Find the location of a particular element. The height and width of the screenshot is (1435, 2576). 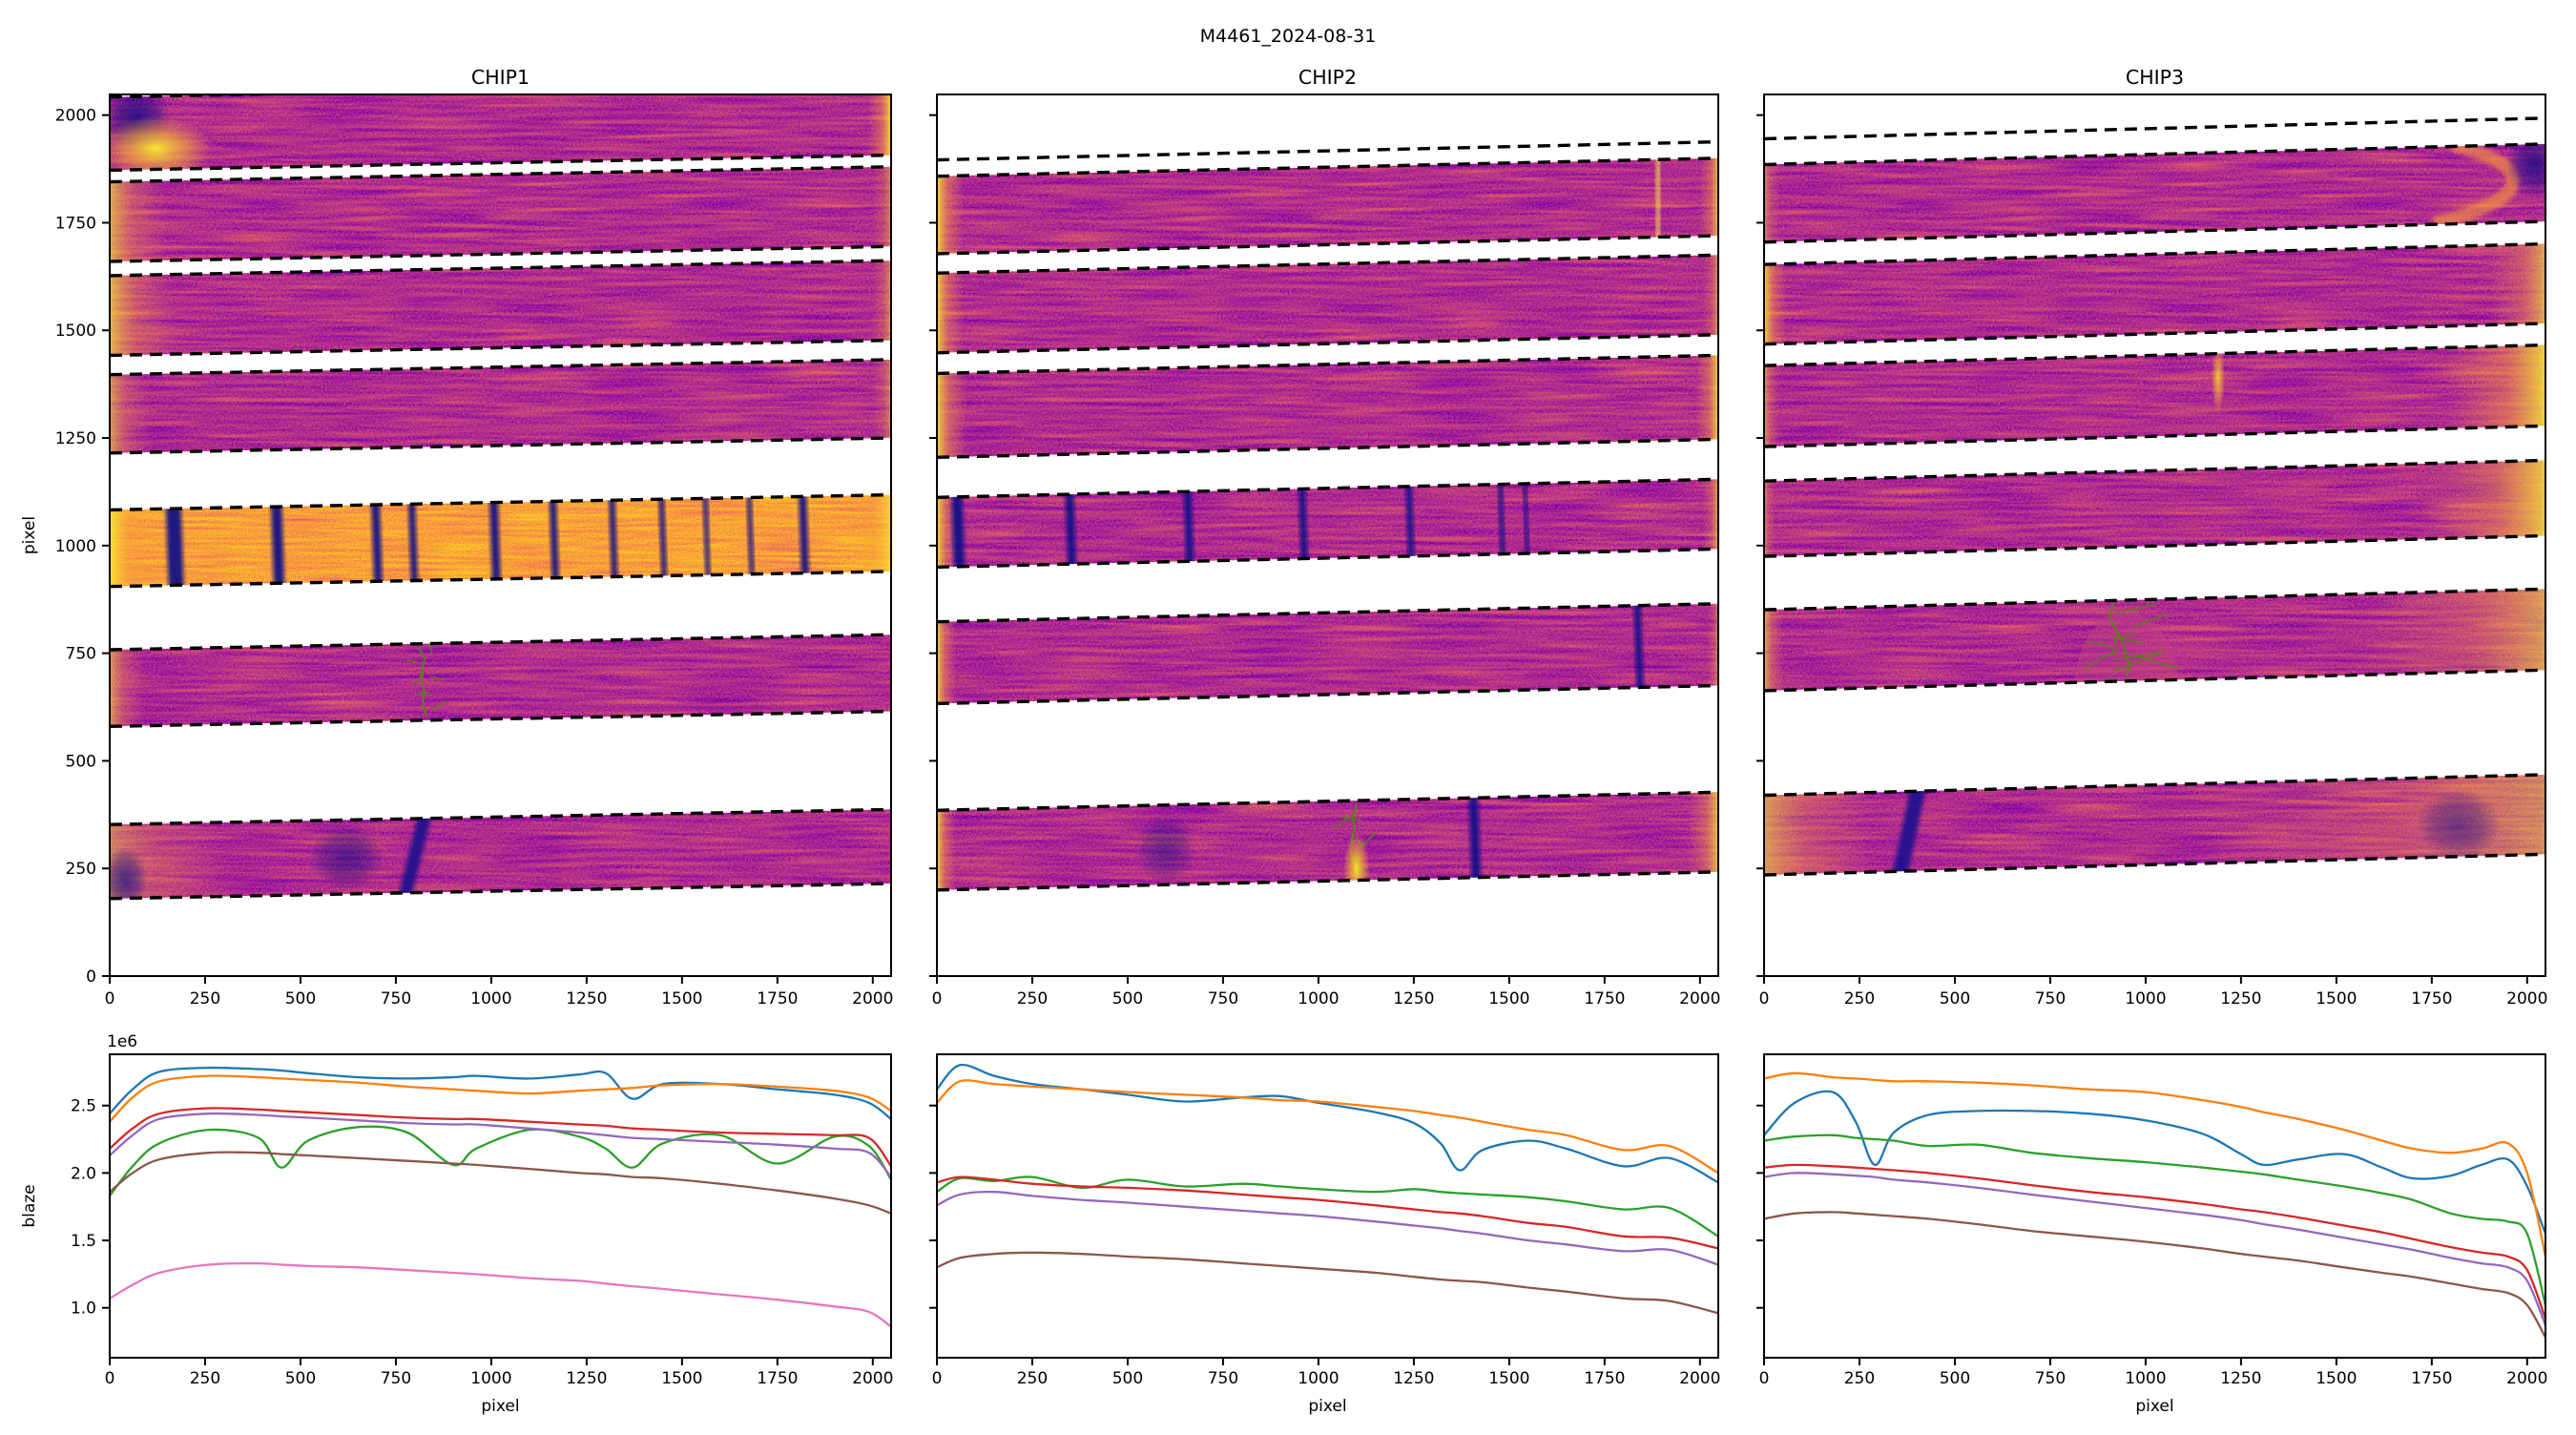

green-artifact is located at coordinates (422, 682).